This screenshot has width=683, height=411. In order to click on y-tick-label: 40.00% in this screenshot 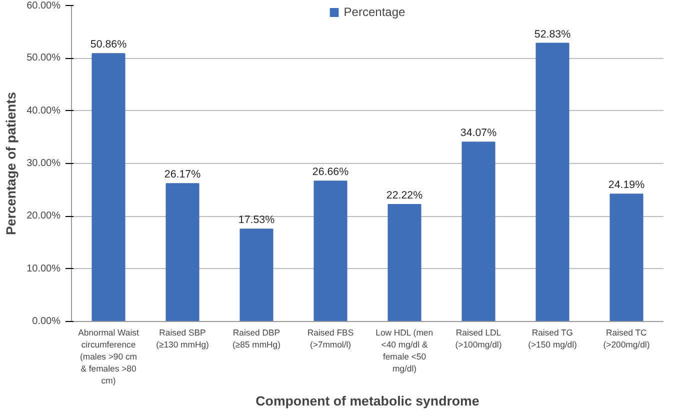, I will do `click(43, 110)`.